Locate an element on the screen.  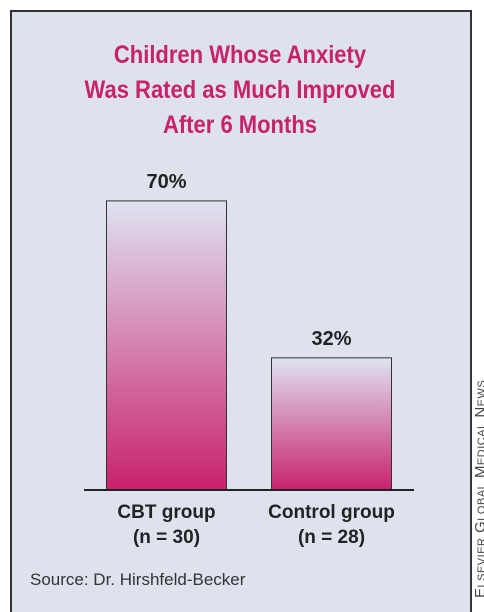
x-tick-label: CBT group (n = 30) is located at coordinates (166, 525).